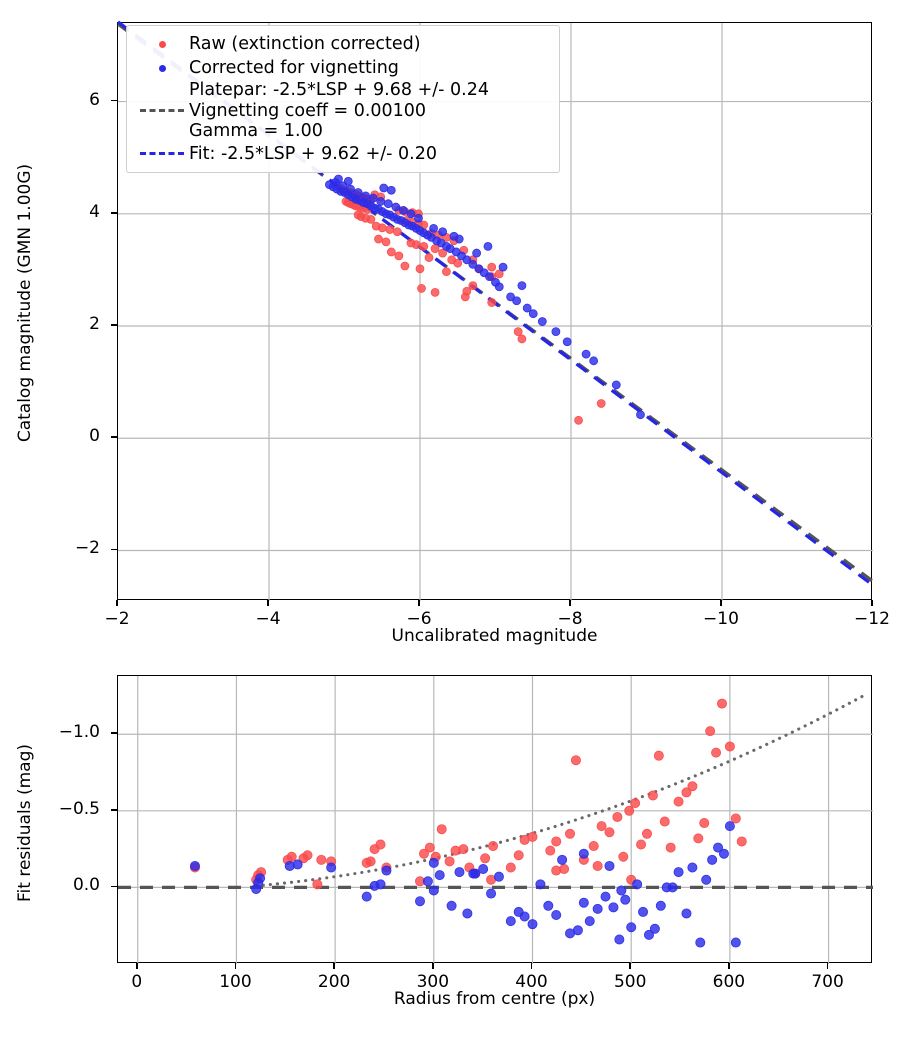 The image size is (900, 1050). Describe the element at coordinates (79, 808) in the screenshot. I see `ytick-label: −0.5` at that location.